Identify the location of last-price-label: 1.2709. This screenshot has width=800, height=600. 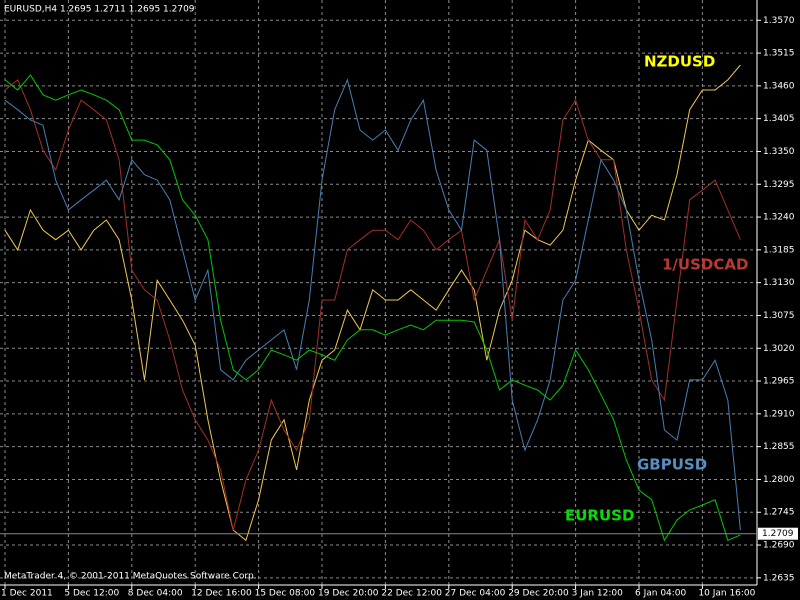
(778, 534).